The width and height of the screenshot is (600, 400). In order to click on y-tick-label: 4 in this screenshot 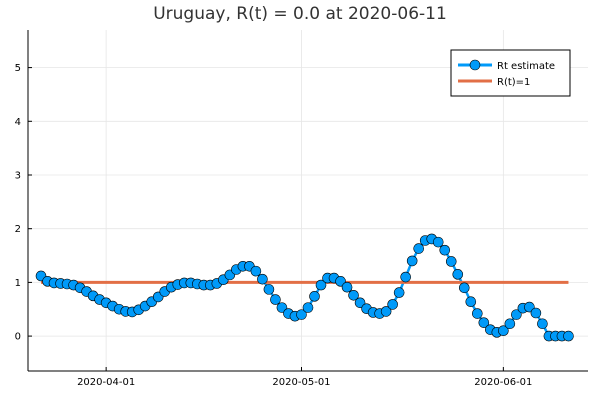, I will do `click(18, 122)`.